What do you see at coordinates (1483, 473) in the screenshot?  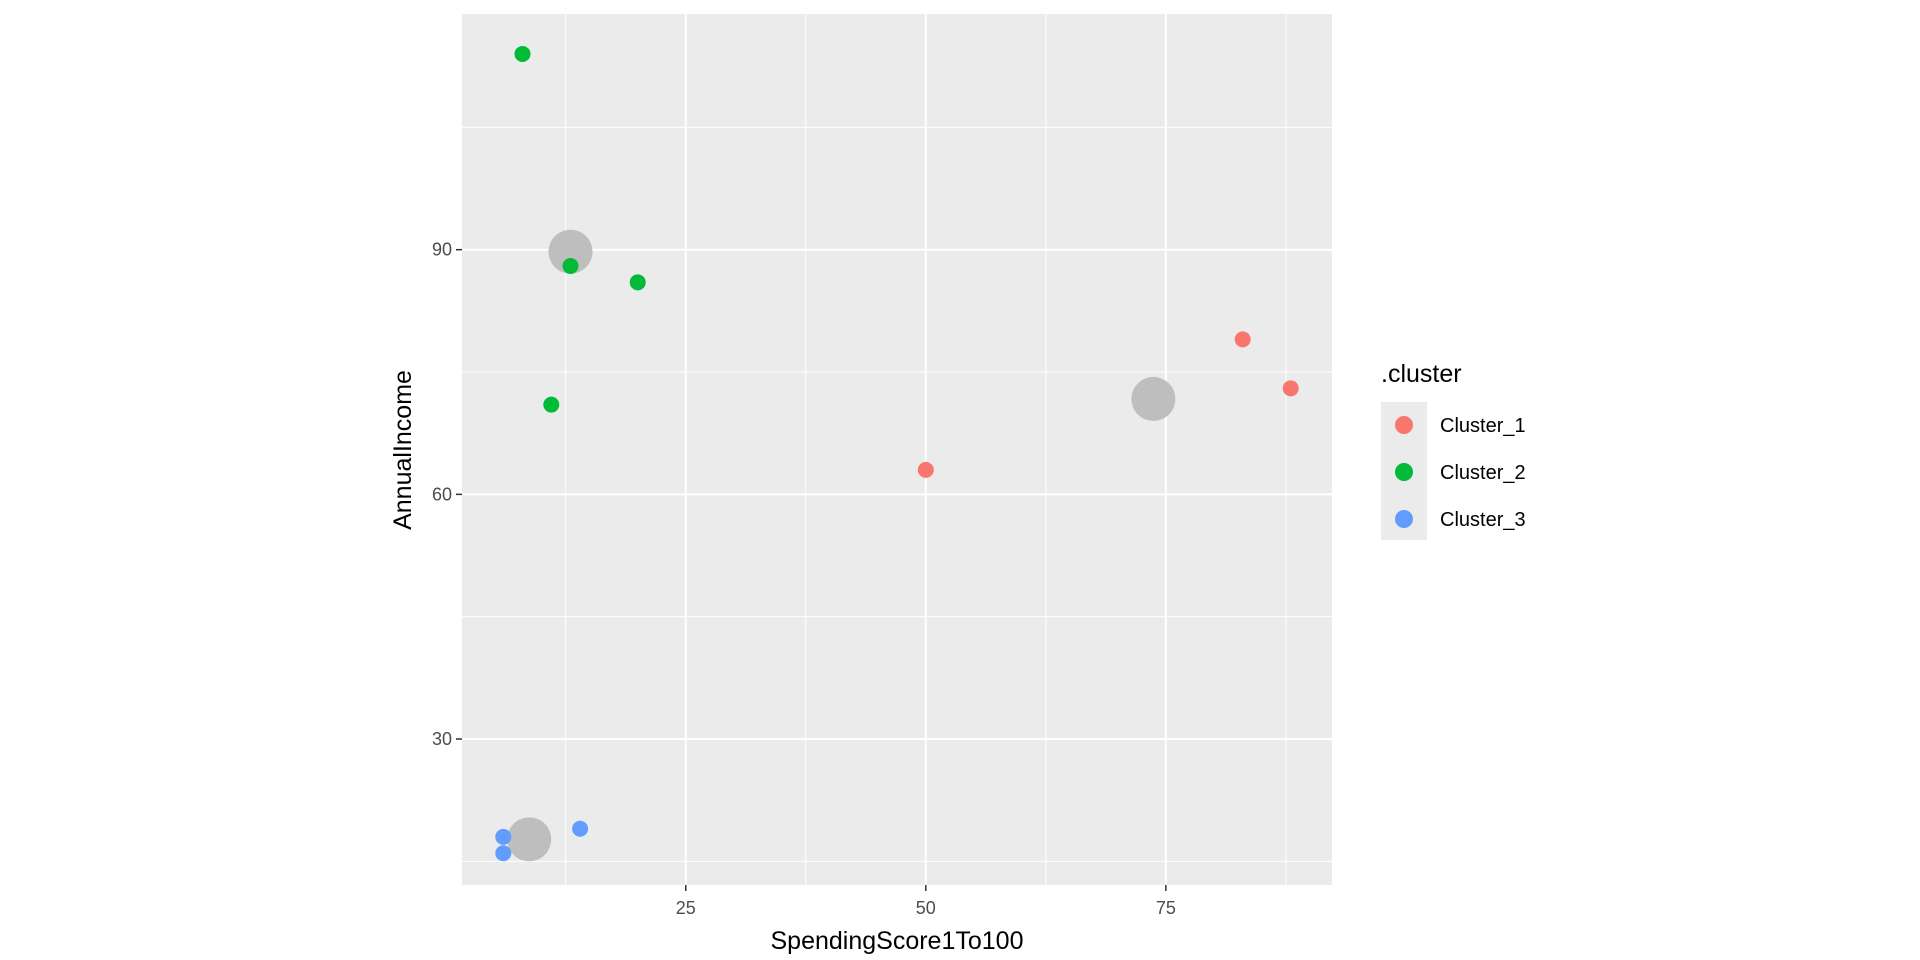 I see `legend-label: Cluster_2` at bounding box center [1483, 473].